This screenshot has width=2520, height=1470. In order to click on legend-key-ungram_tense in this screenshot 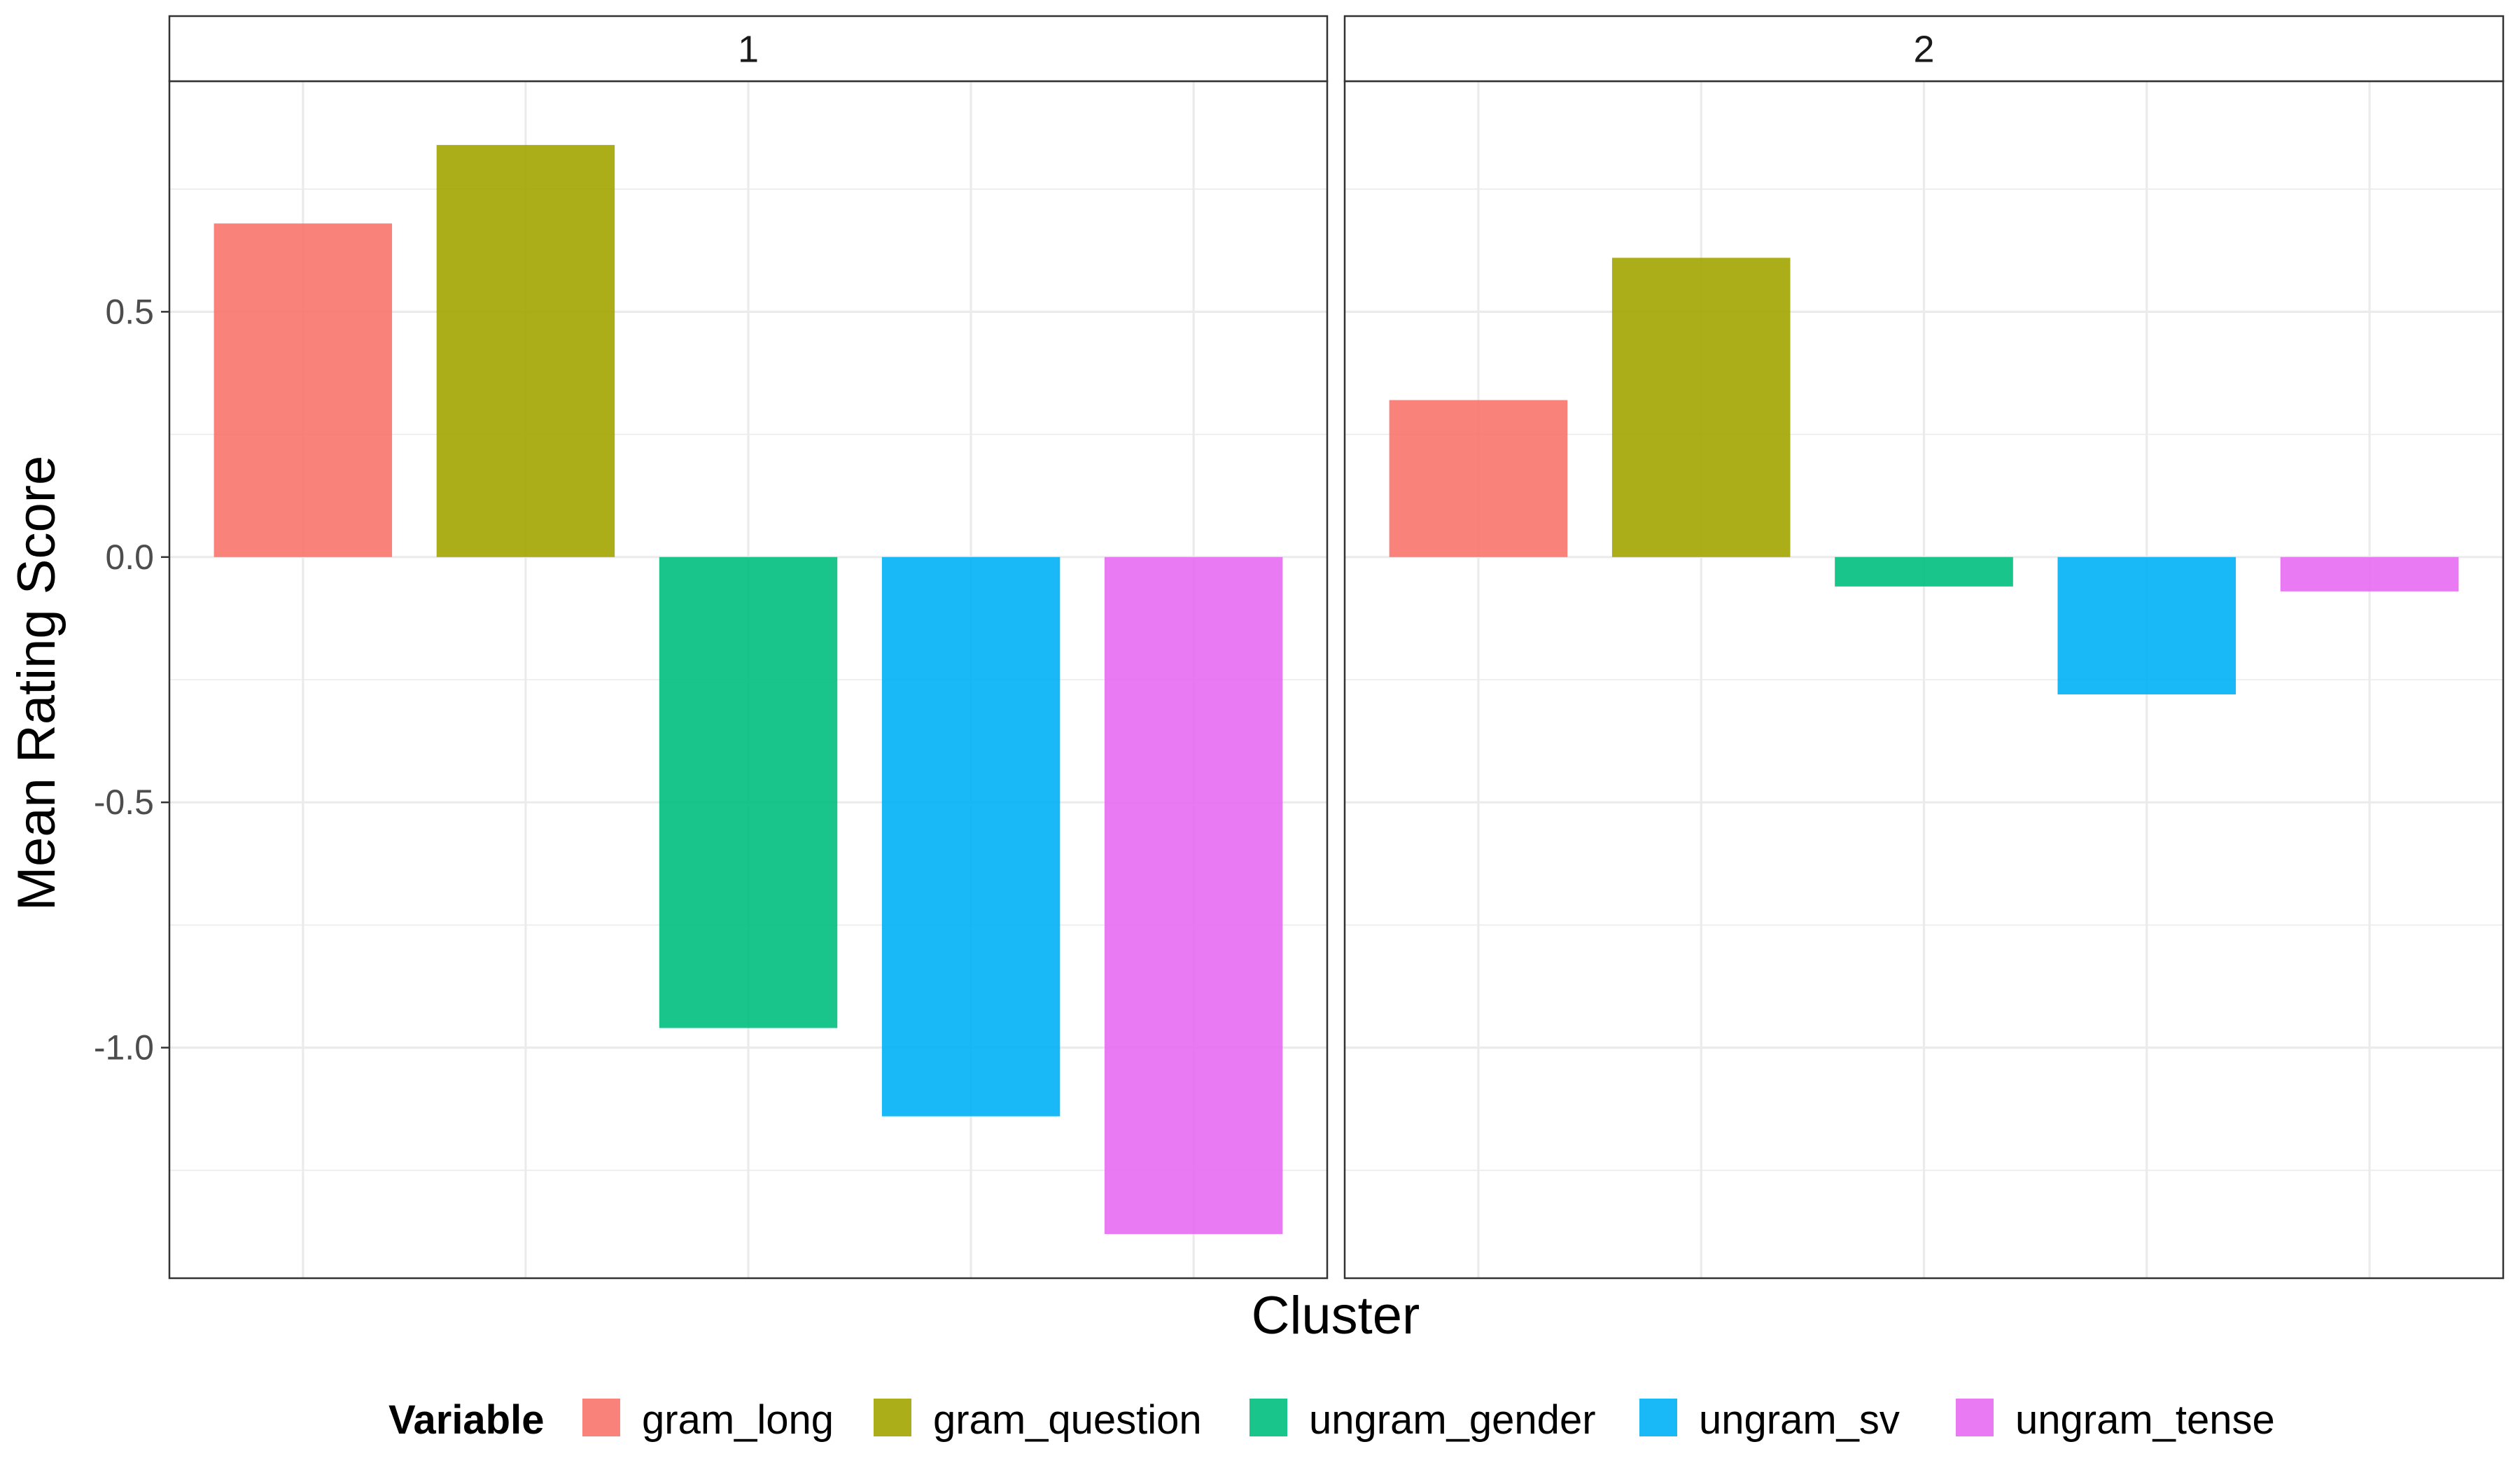, I will do `click(1975, 1417)`.